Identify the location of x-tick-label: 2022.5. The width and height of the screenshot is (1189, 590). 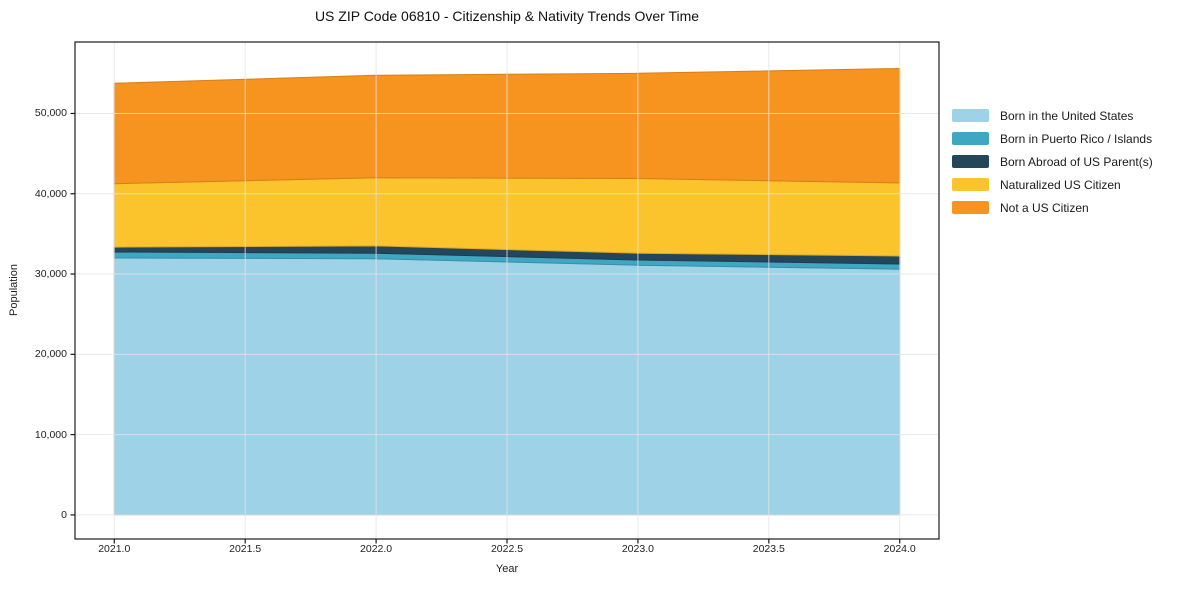
(507, 549).